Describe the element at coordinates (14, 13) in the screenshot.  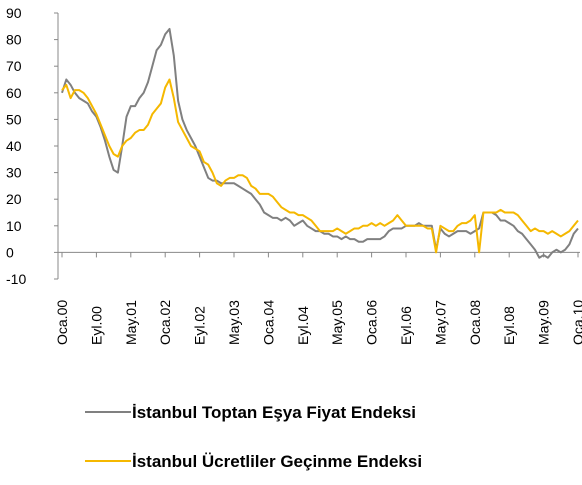
I see `y-tick-label: 90` at that location.